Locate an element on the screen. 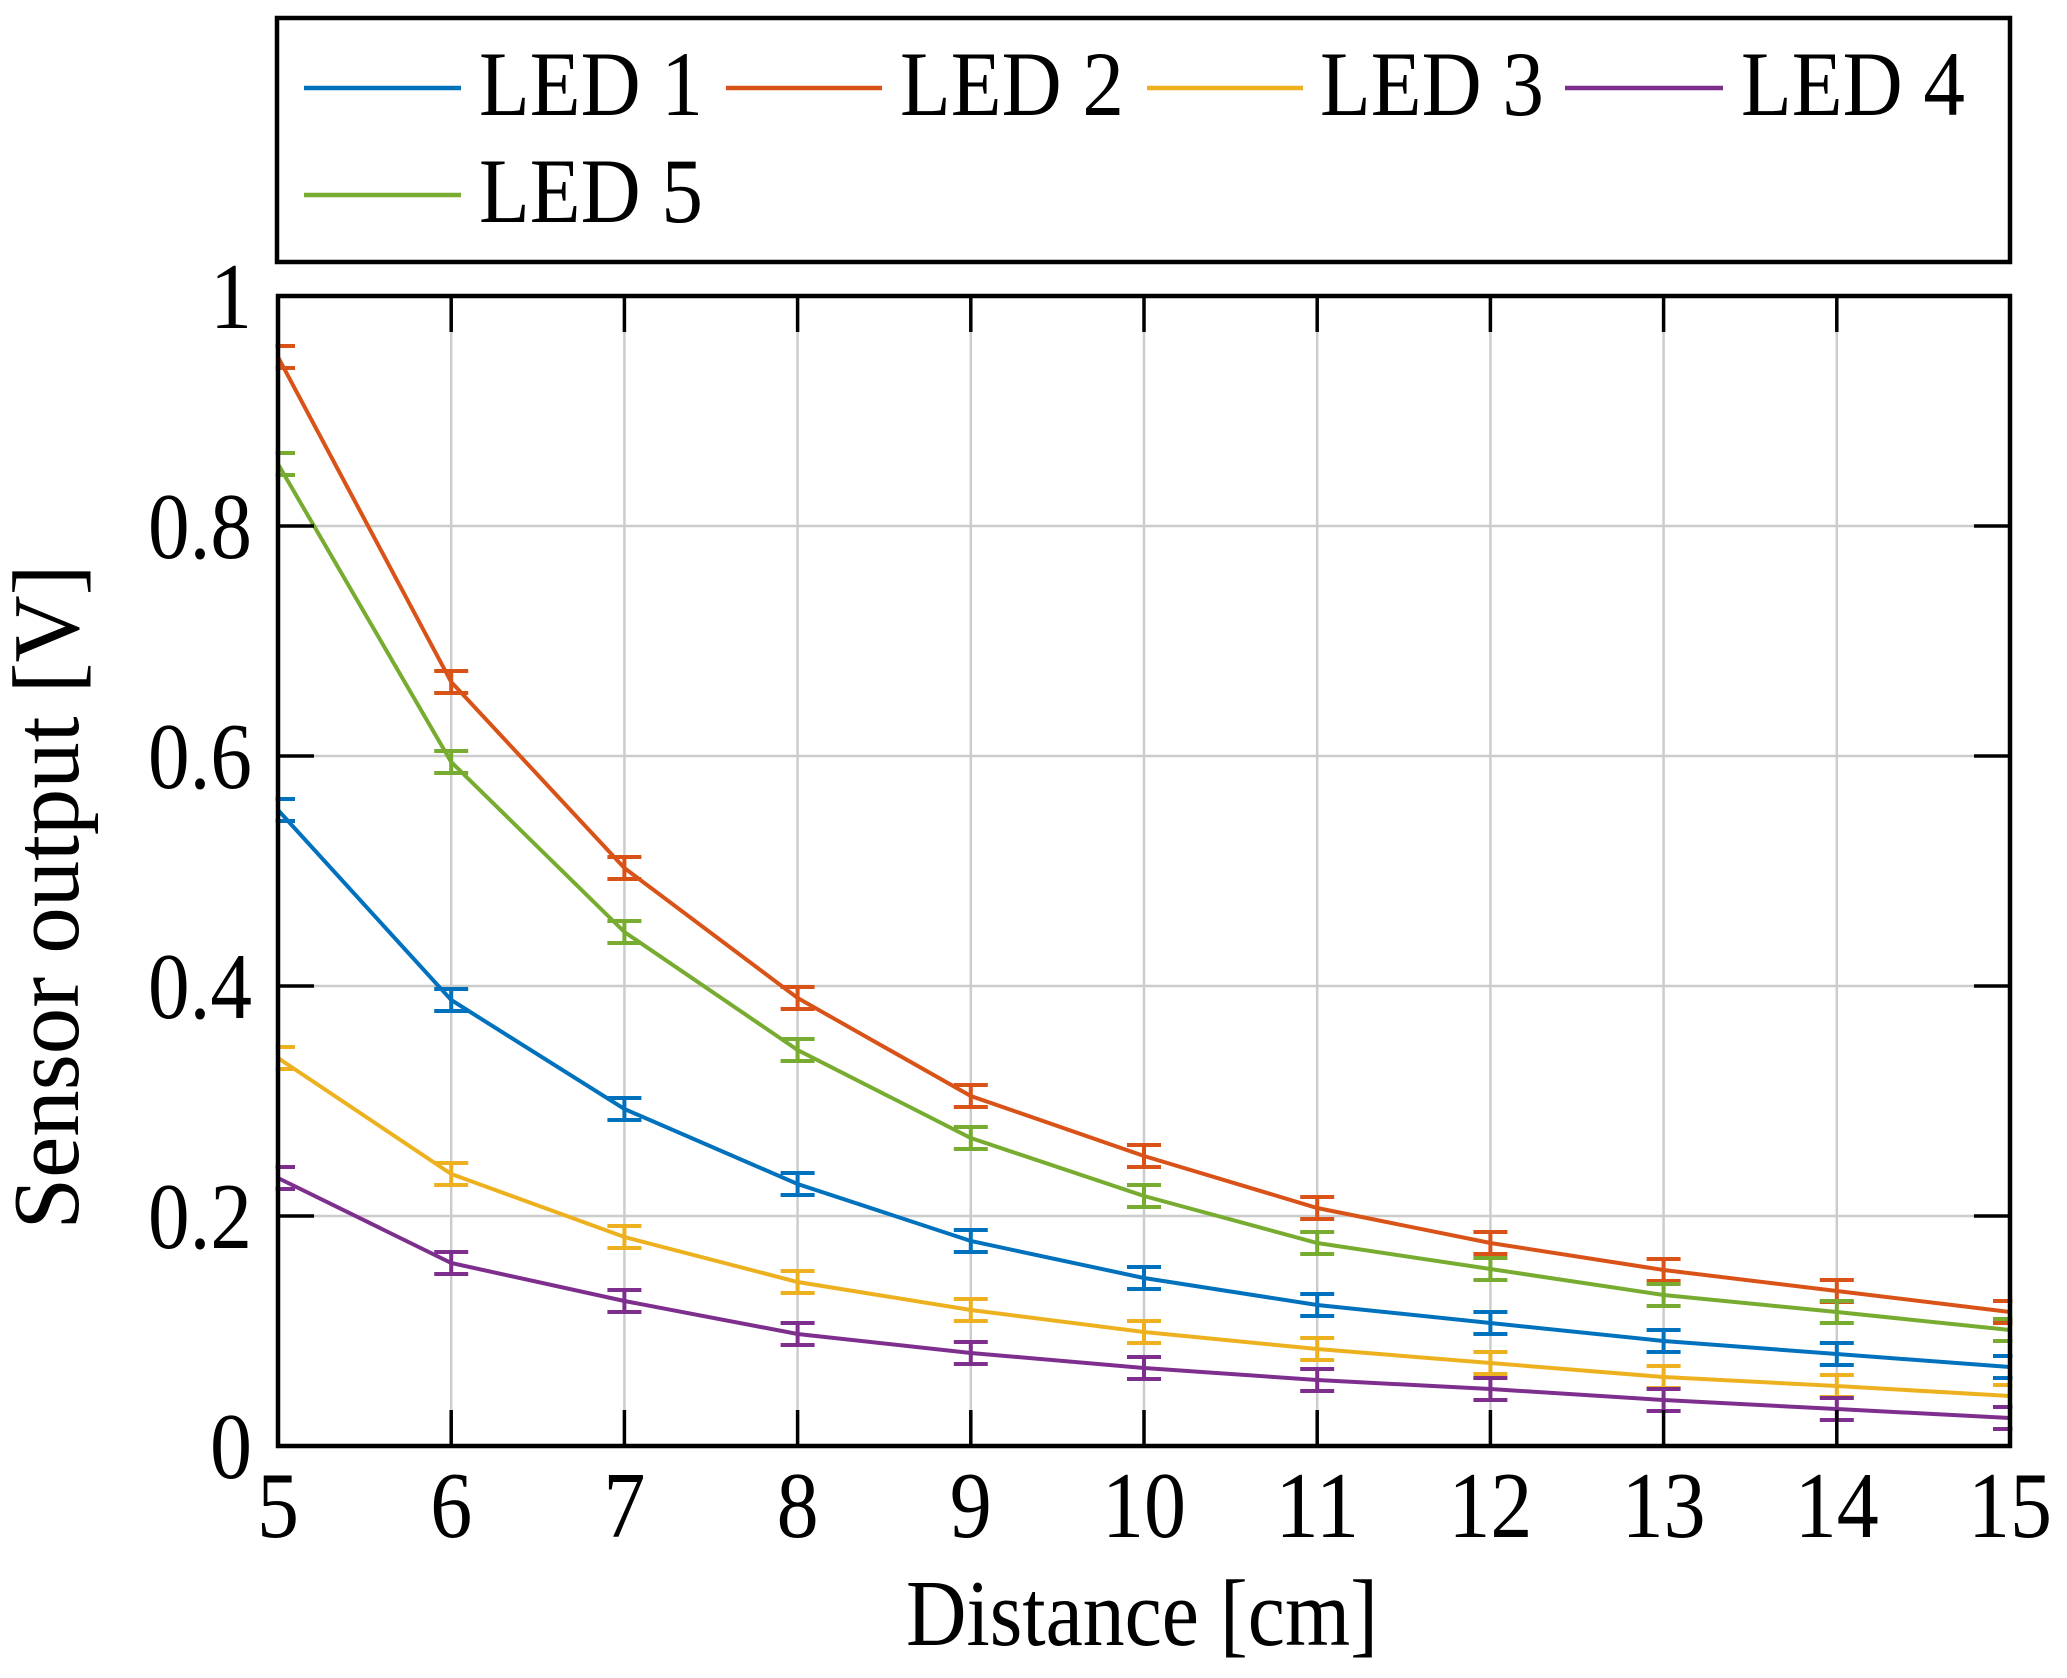 Image resolution: width=2067 pixels, height=1678 pixels. svg-text: 1 is located at coordinates (231, 297).